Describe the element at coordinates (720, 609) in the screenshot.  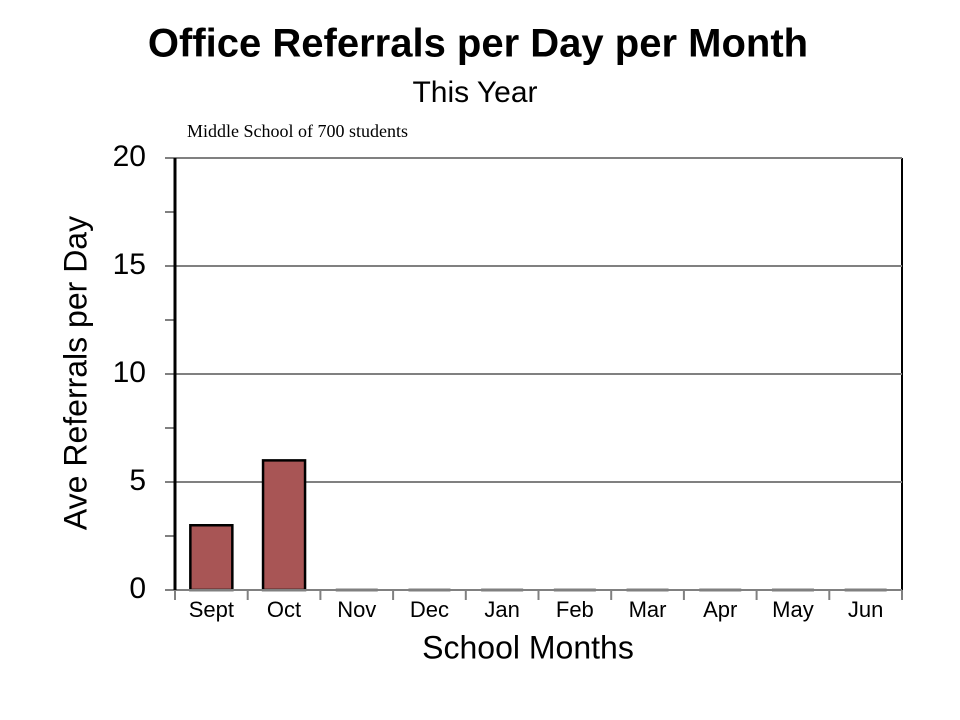
I see `x-tick-label: Apr` at that location.